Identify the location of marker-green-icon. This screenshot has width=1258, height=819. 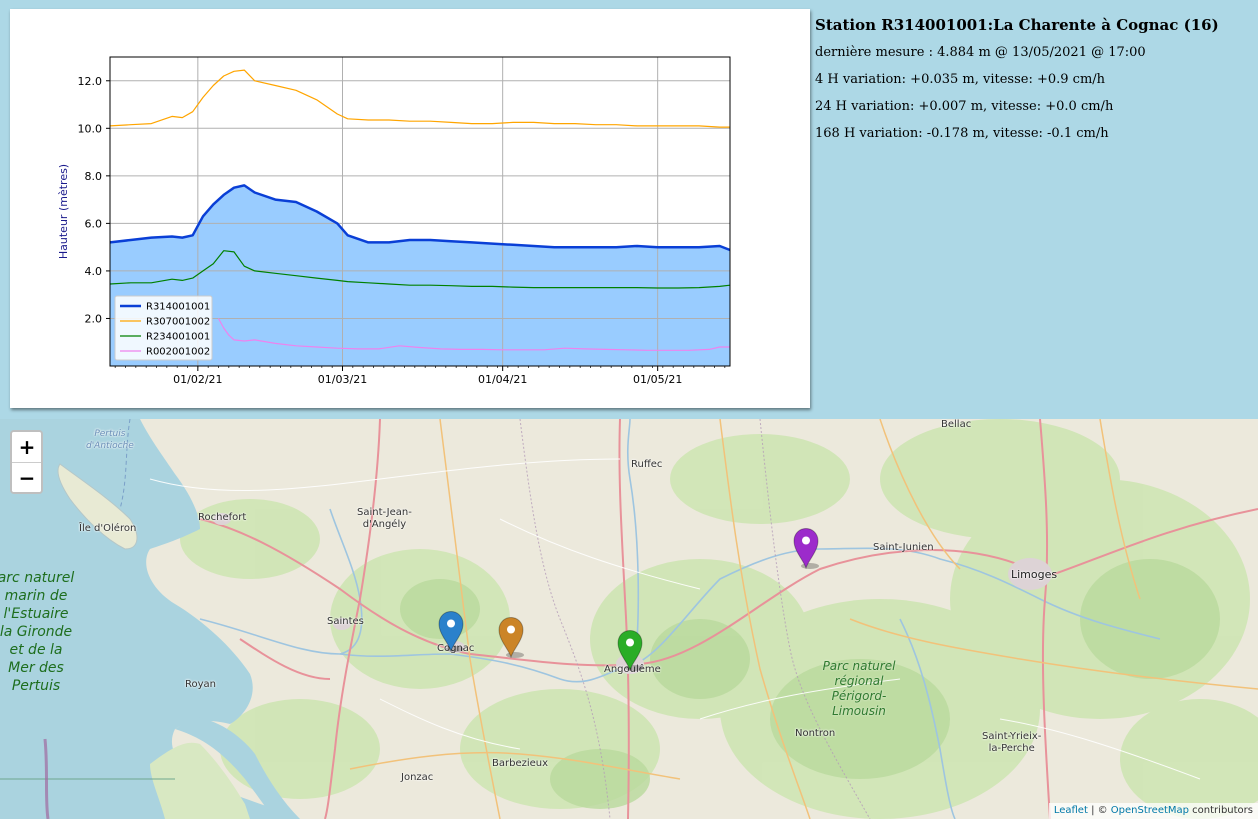
(630, 650).